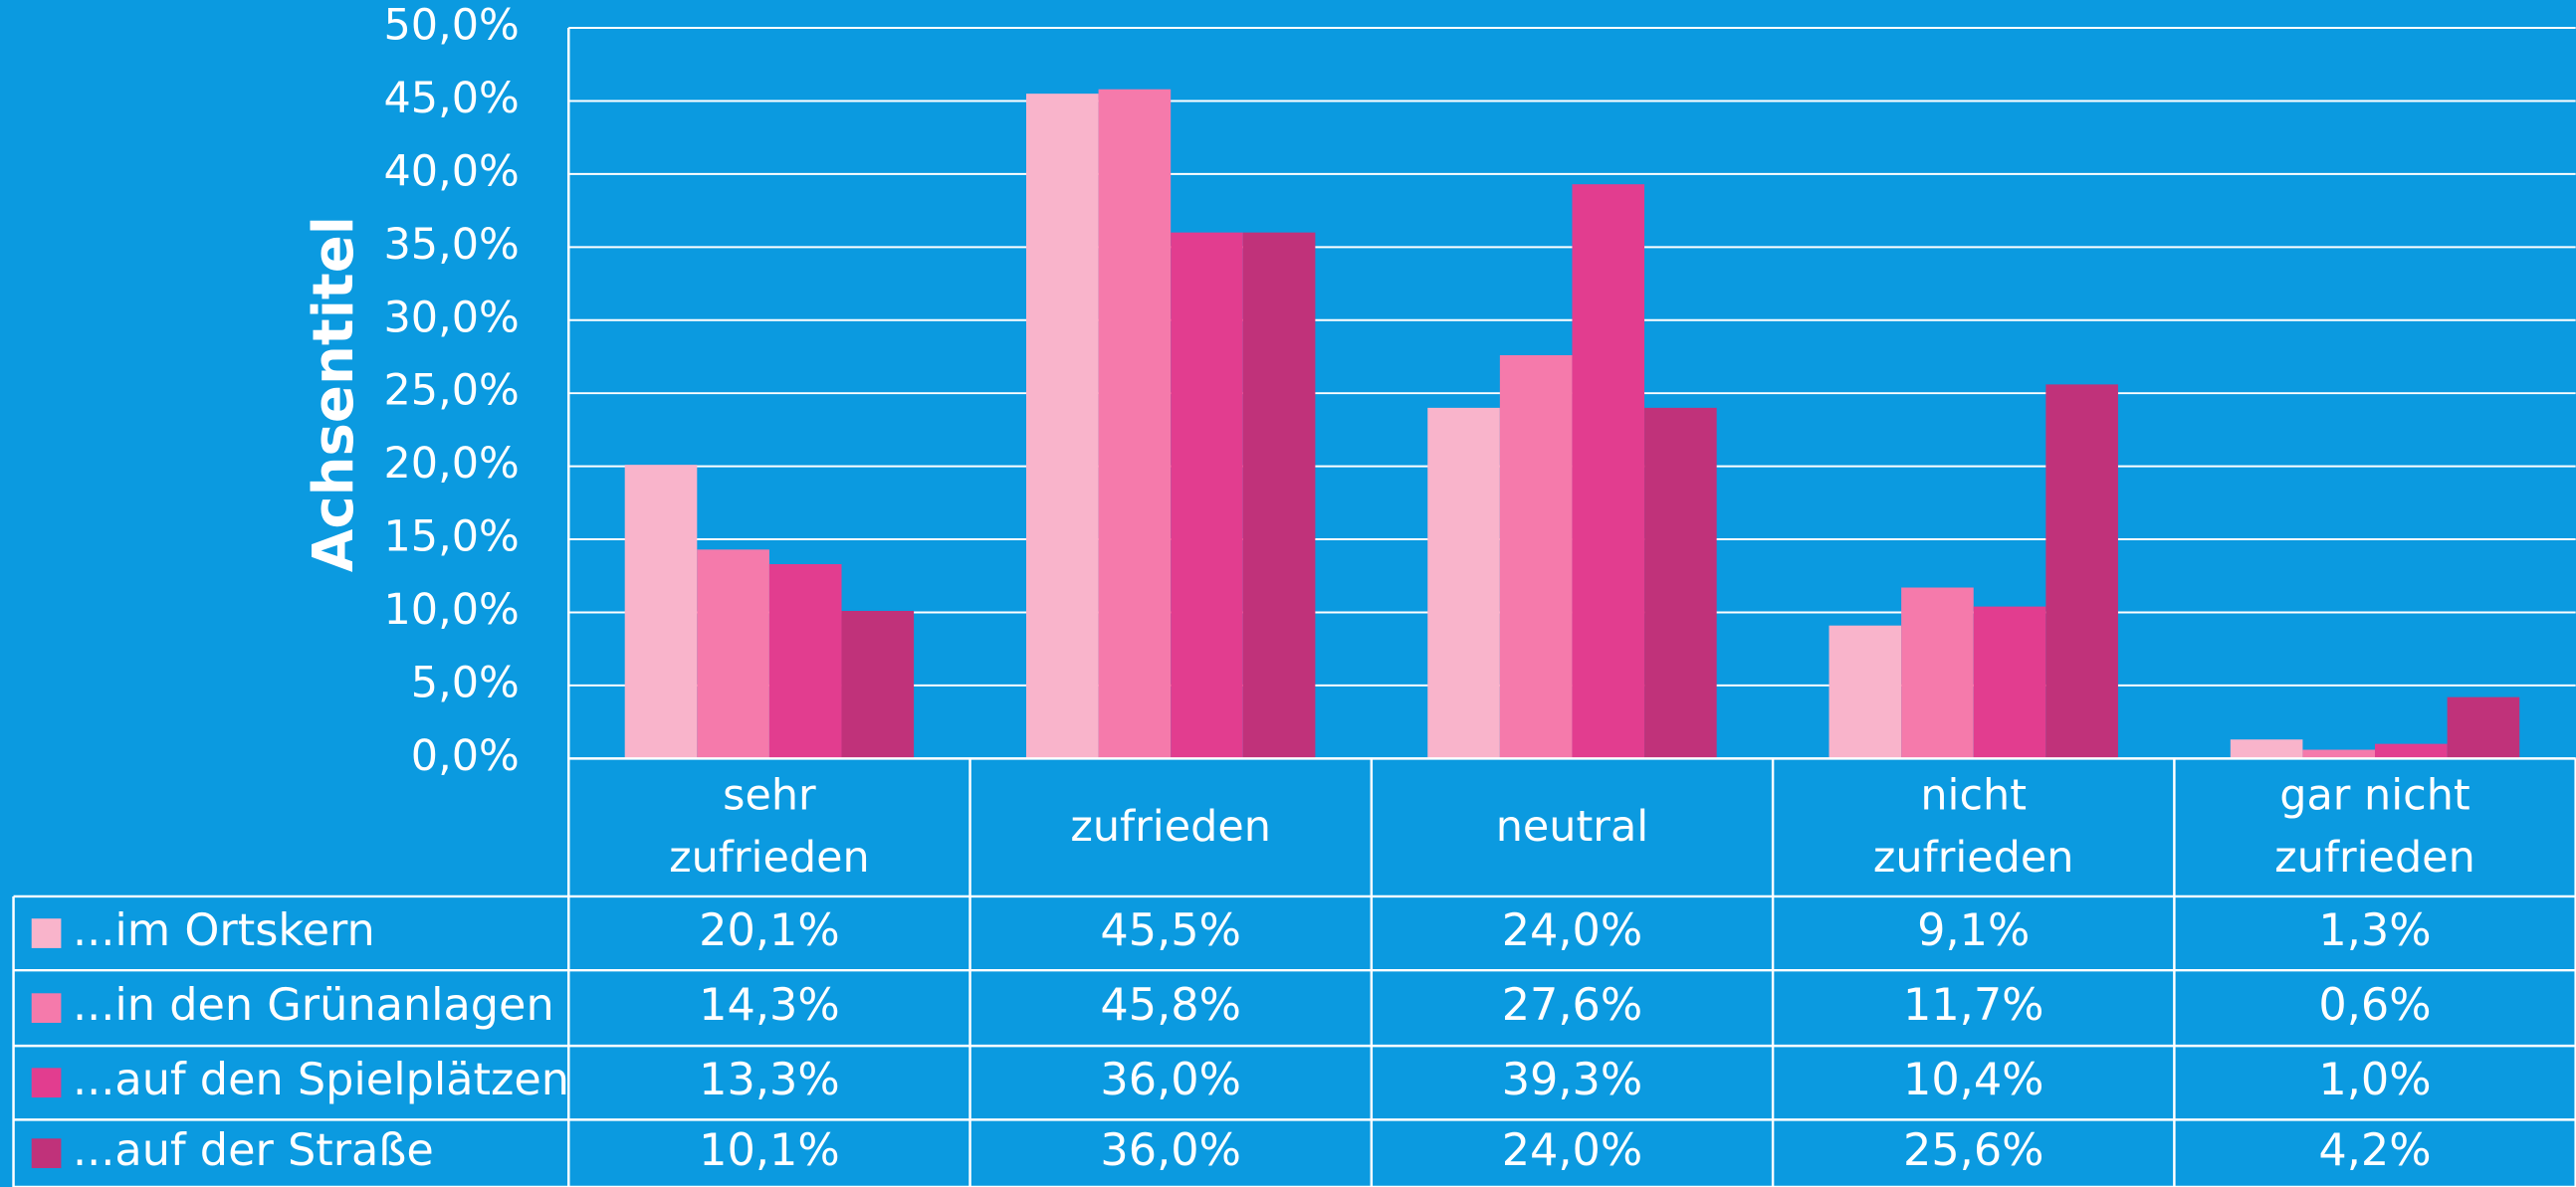  I want to click on x-tick-label: zufrieden, so click(1170, 827).